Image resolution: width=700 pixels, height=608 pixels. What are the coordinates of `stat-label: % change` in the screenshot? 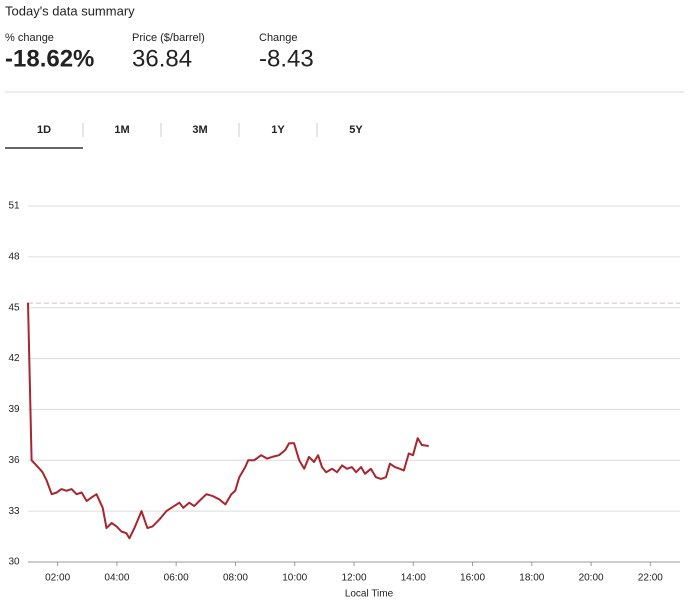 It's located at (29, 38).